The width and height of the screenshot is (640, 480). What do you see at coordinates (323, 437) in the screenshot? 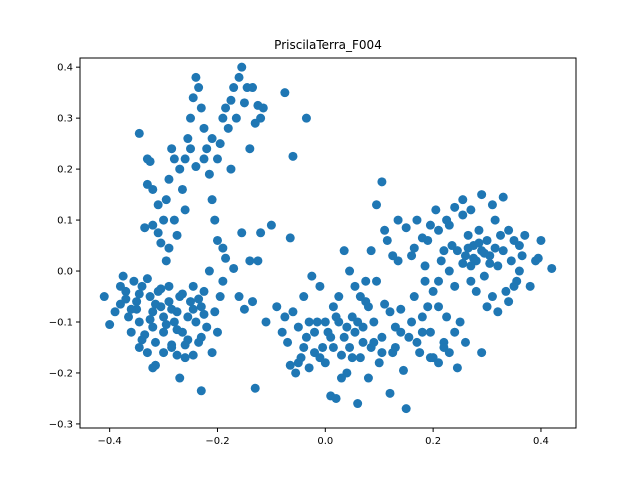
I see `x-axis: −0.4 −0.2 0.0 0.2 0.4` at bounding box center [323, 437].